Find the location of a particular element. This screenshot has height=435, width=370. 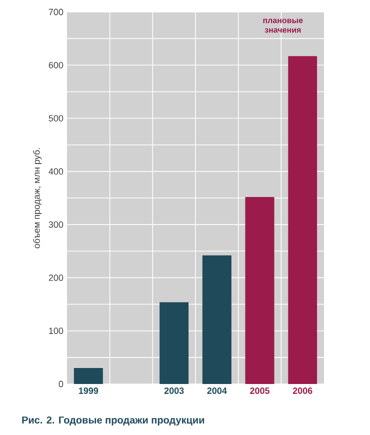

x-tick-label: 1999 is located at coordinates (88, 391).